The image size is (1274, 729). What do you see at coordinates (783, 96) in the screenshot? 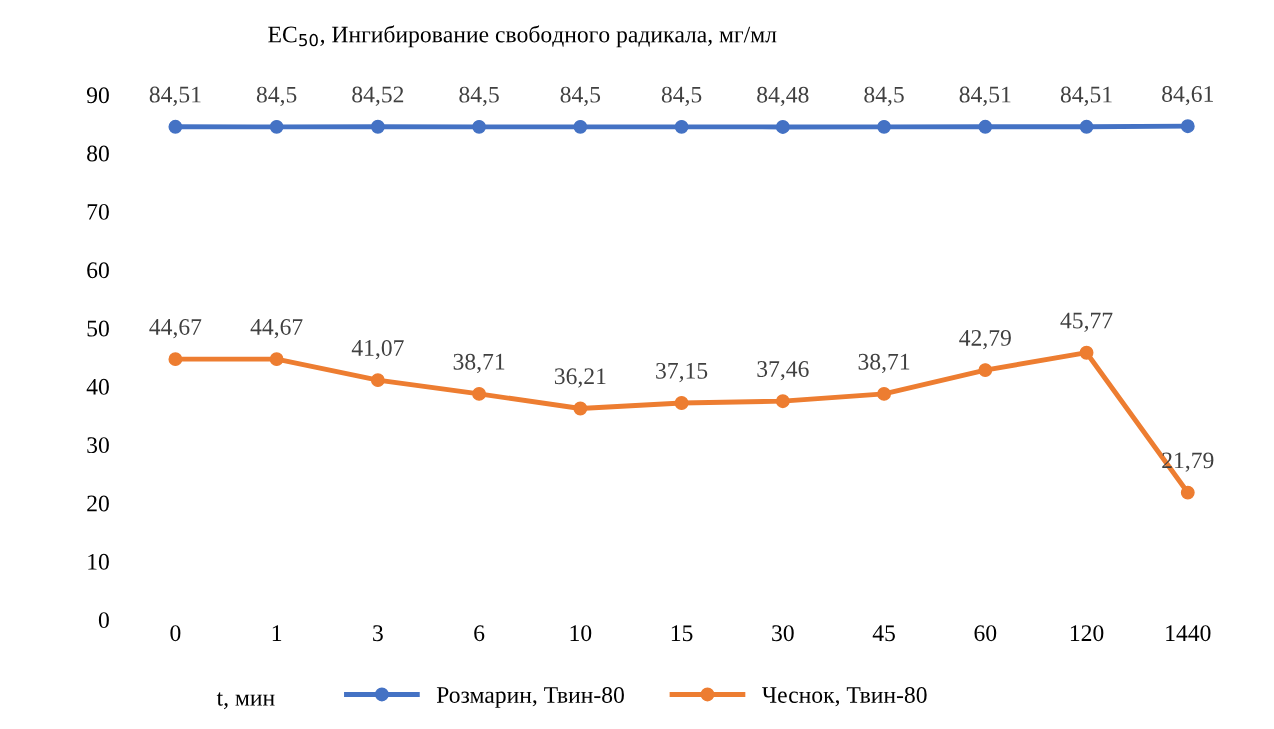
I see `data-label: 84,48` at bounding box center [783, 96].